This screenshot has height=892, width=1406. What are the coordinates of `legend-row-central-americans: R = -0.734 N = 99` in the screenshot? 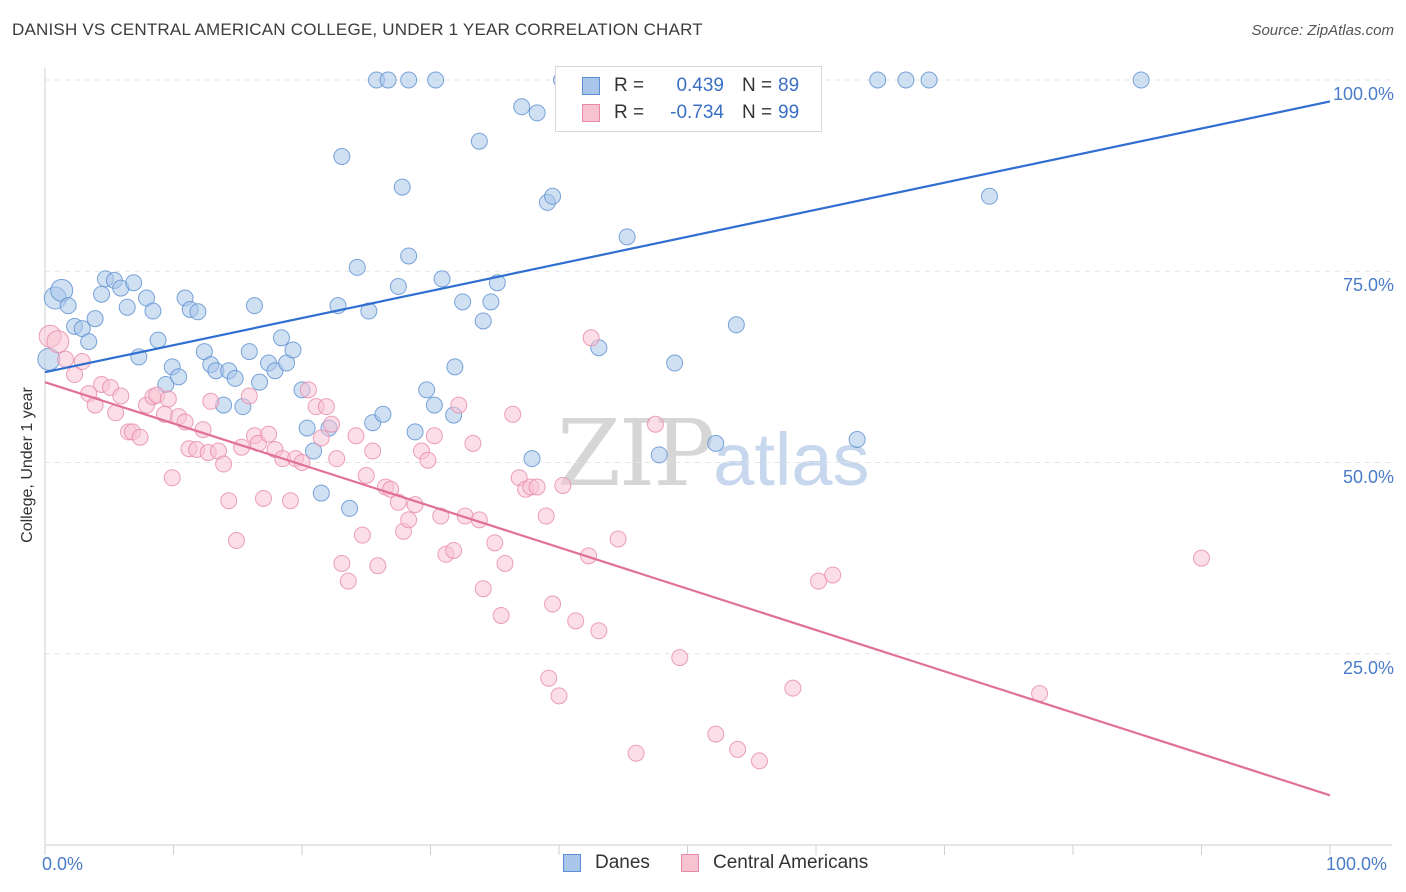 It's located at (690, 113).